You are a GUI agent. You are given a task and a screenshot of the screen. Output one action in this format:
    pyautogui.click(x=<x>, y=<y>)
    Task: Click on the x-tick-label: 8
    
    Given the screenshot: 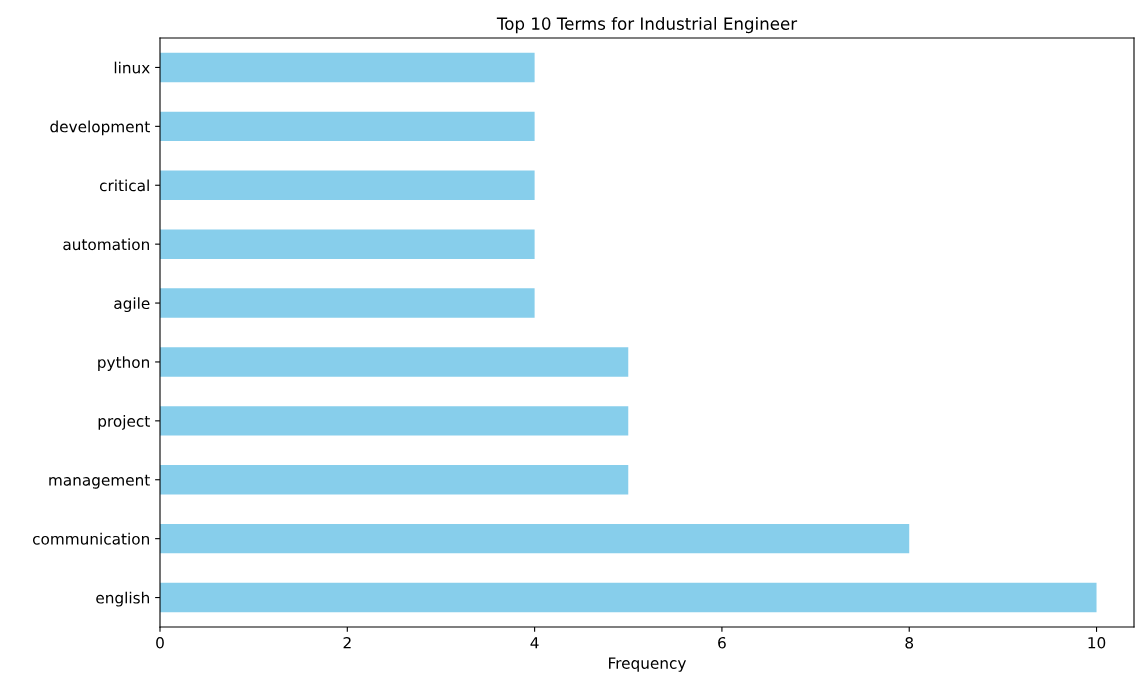 What is the action you would take?
    pyautogui.click(x=909, y=642)
    